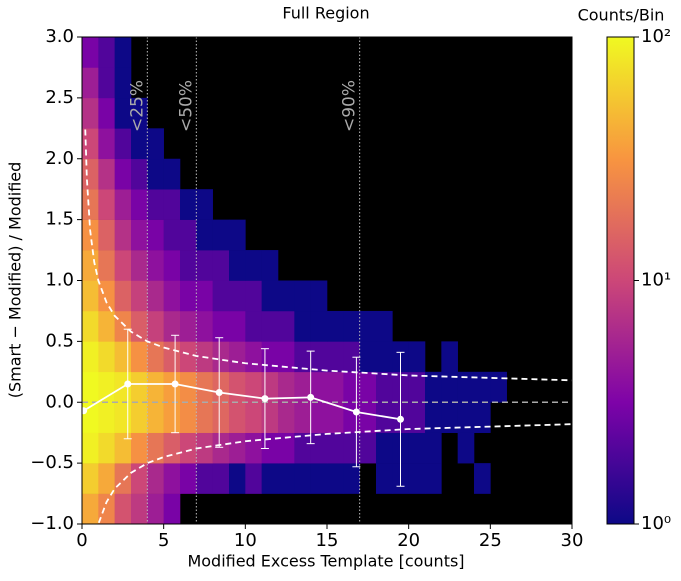 Image resolution: width=681 pixels, height=581 pixels. Describe the element at coordinates (490, 540) in the screenshot. I see `x-tick-label: 25` at that location.